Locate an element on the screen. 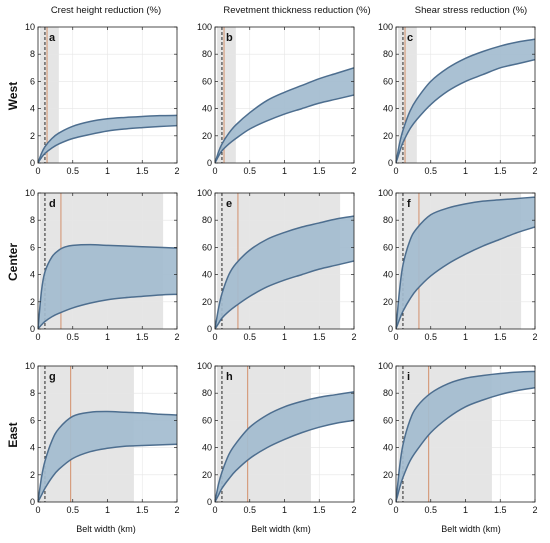 The image size is (550, 543). row-label-west: West is located at coordinates (13, 96).